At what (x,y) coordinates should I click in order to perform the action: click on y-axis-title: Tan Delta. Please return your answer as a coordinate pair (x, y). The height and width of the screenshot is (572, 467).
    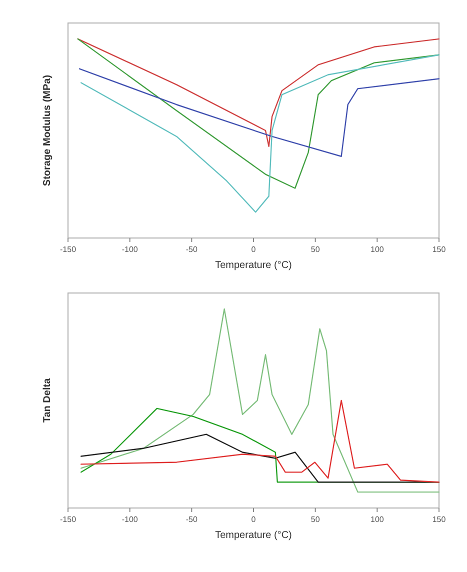
    Looking at the image, I should click on (47, 400).